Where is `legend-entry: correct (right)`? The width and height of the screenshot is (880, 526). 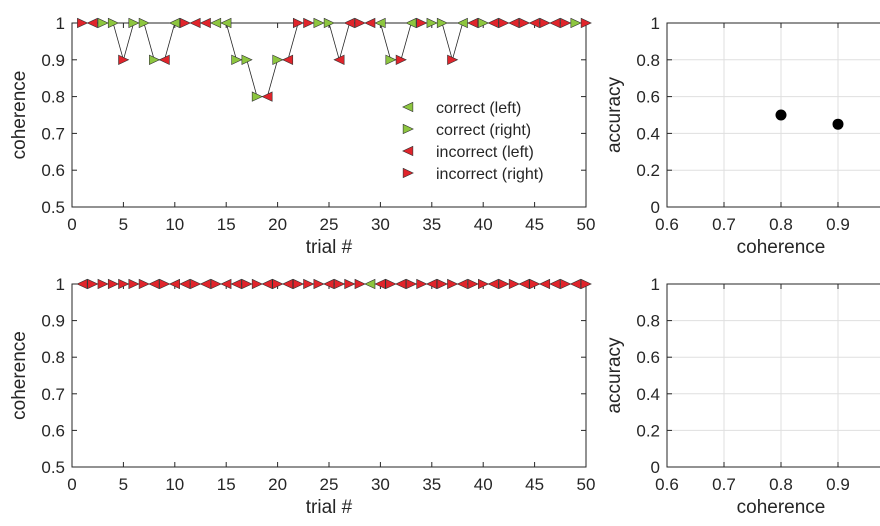
legend-entry: correct (right) is located at coordinates (483, 130).